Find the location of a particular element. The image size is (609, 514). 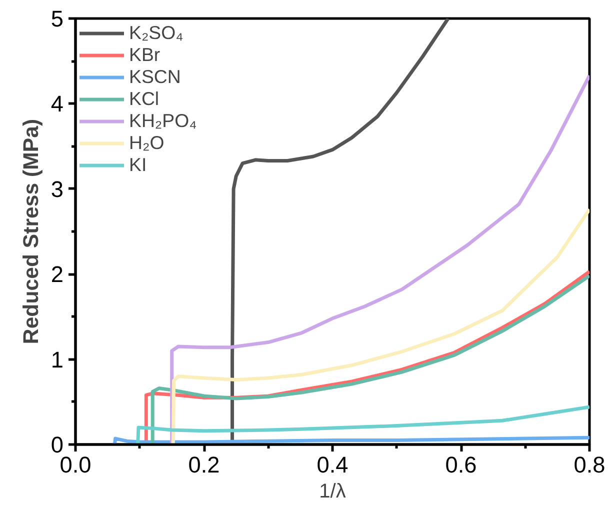

x-tick-label: 0.8 is located at coordinates (590, 465).